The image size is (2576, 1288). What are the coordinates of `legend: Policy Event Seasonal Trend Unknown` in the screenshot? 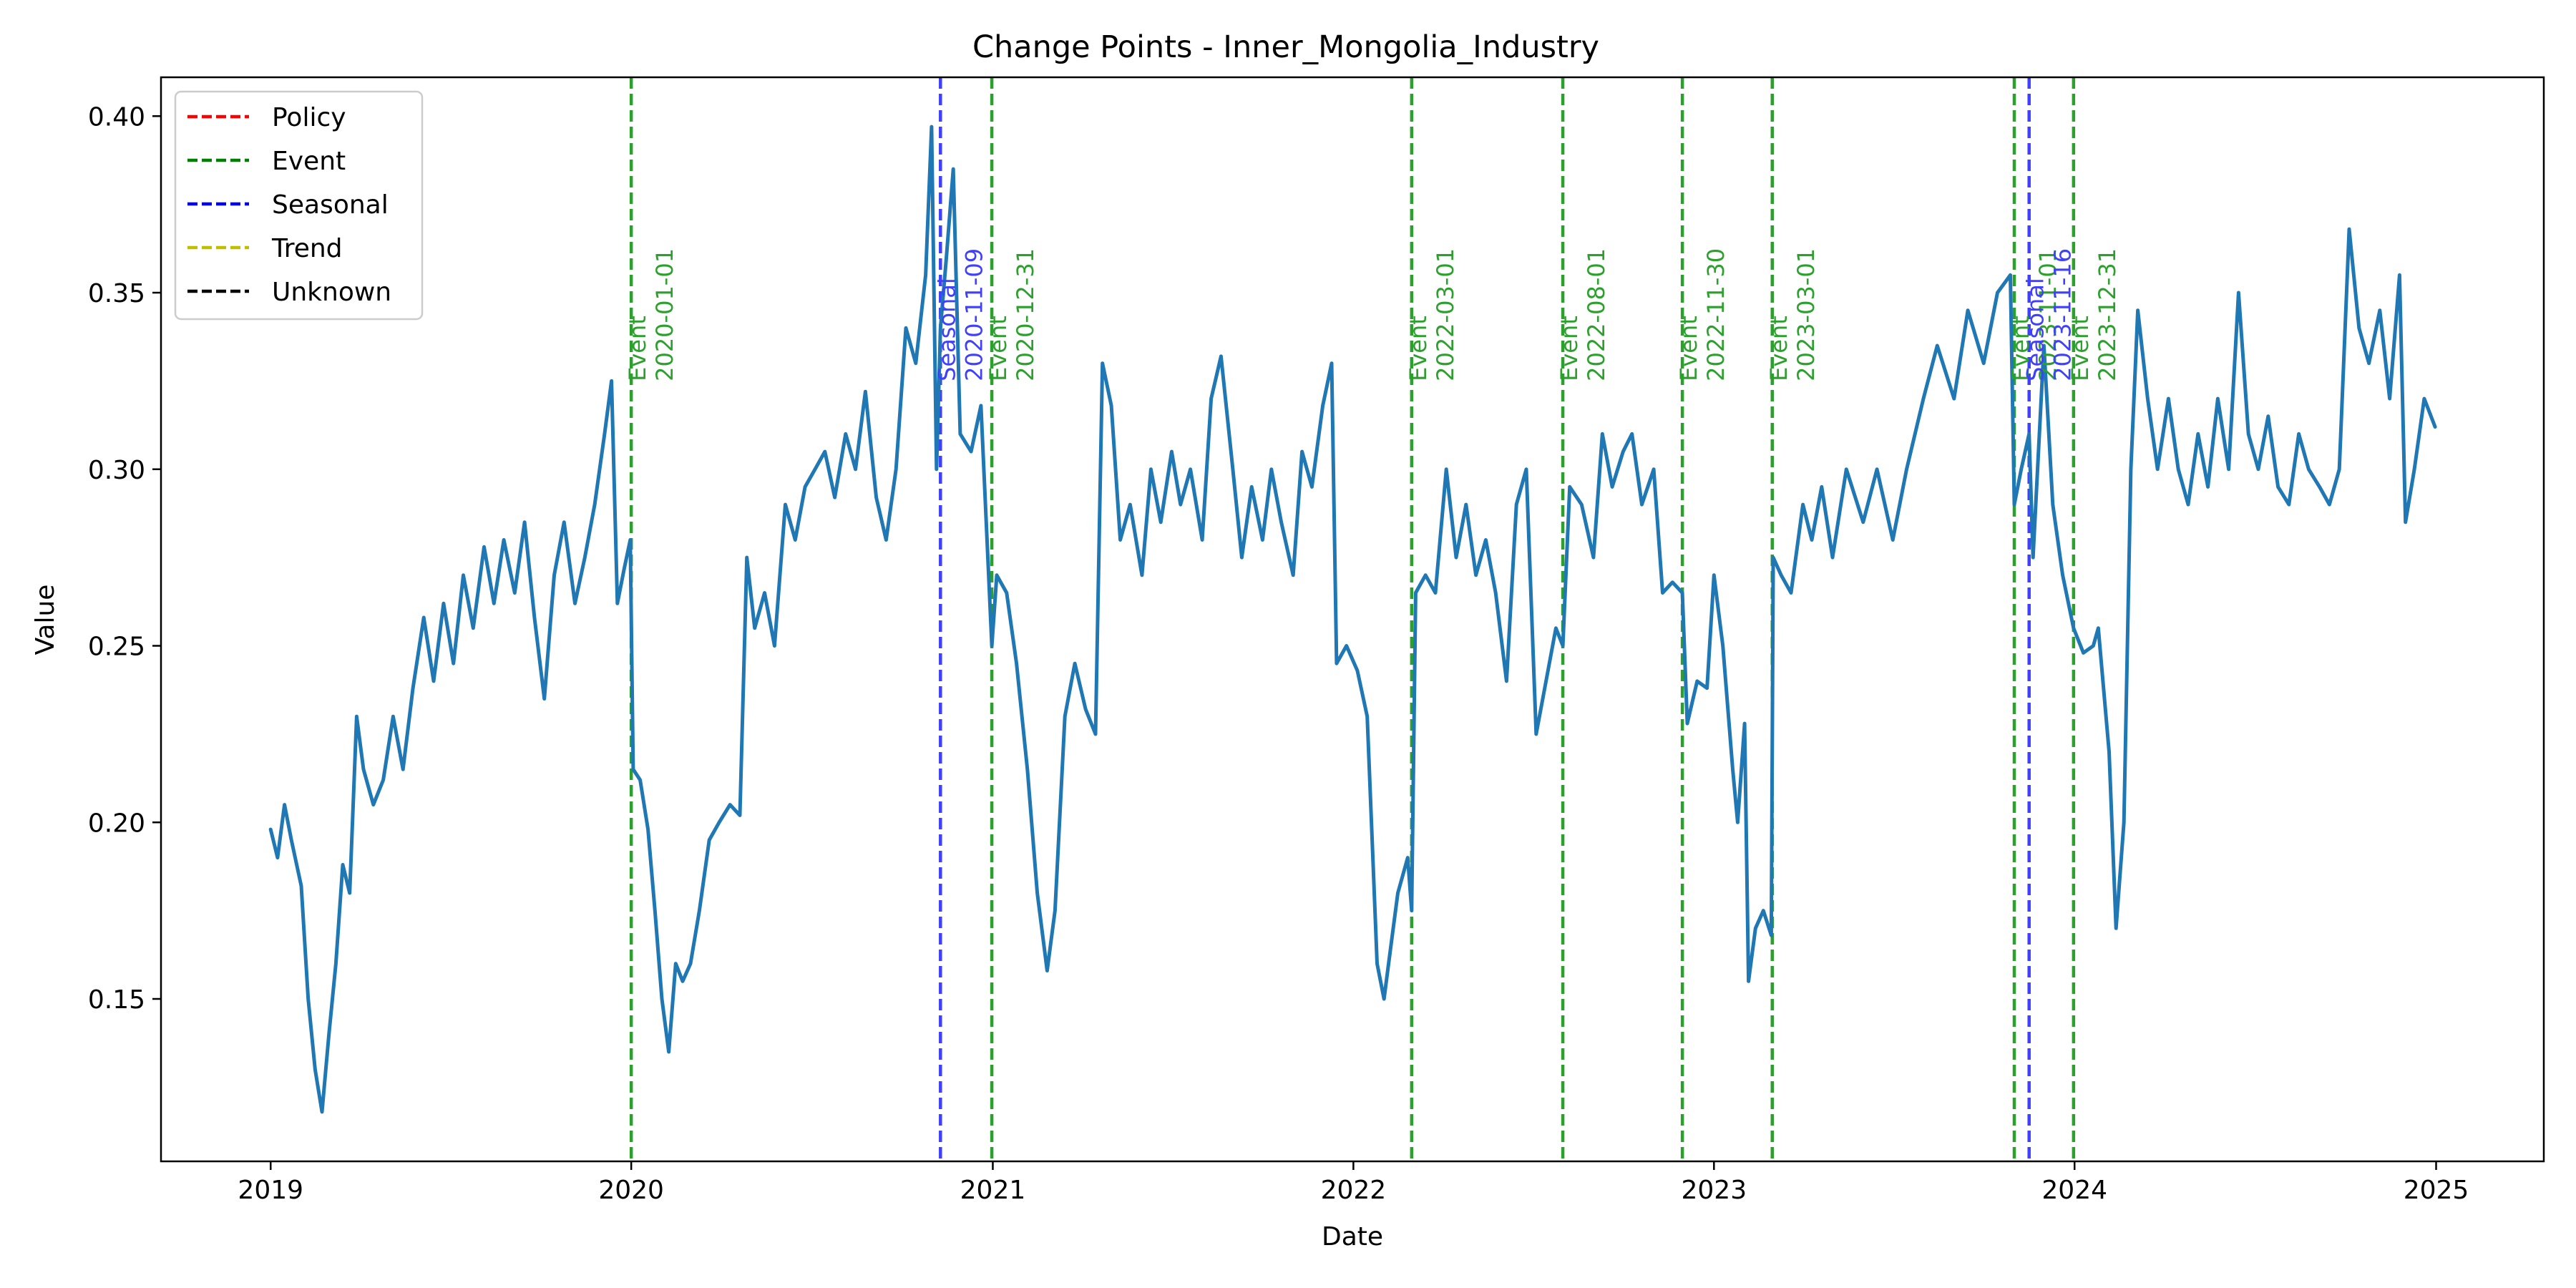 It's located at (299, 205).